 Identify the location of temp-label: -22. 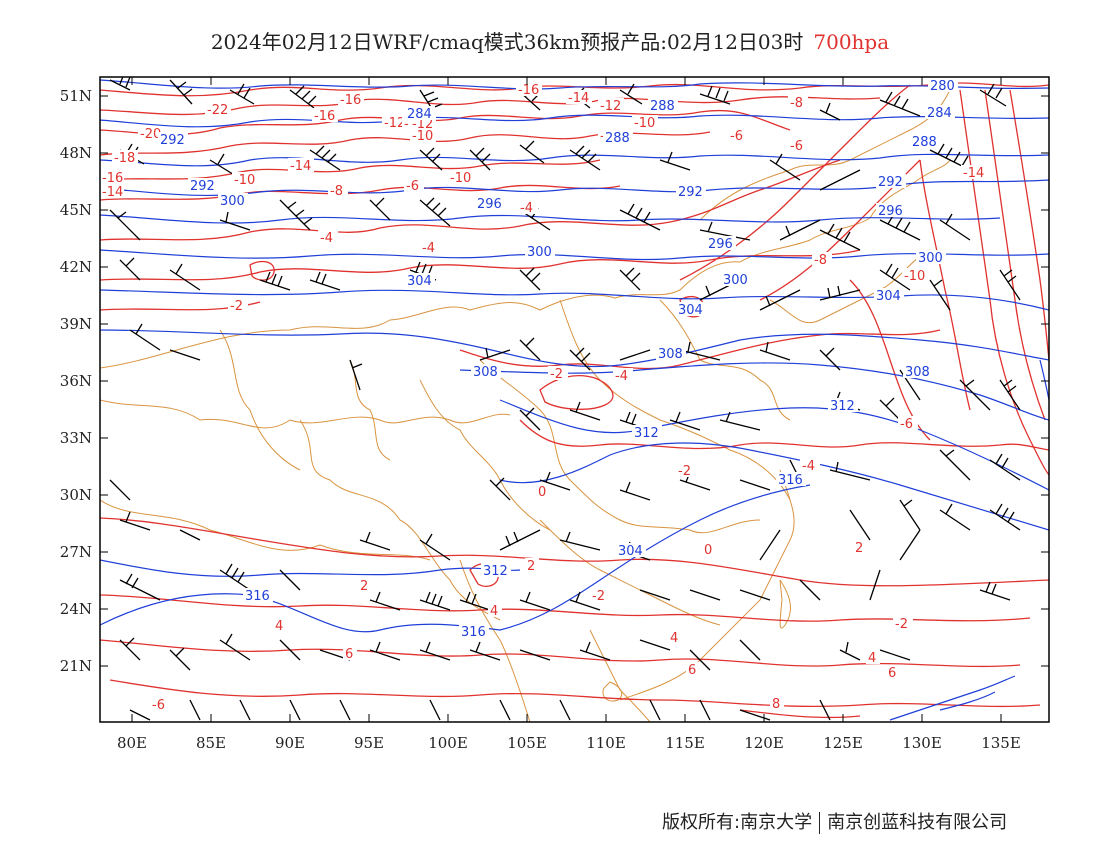
(217, 110).